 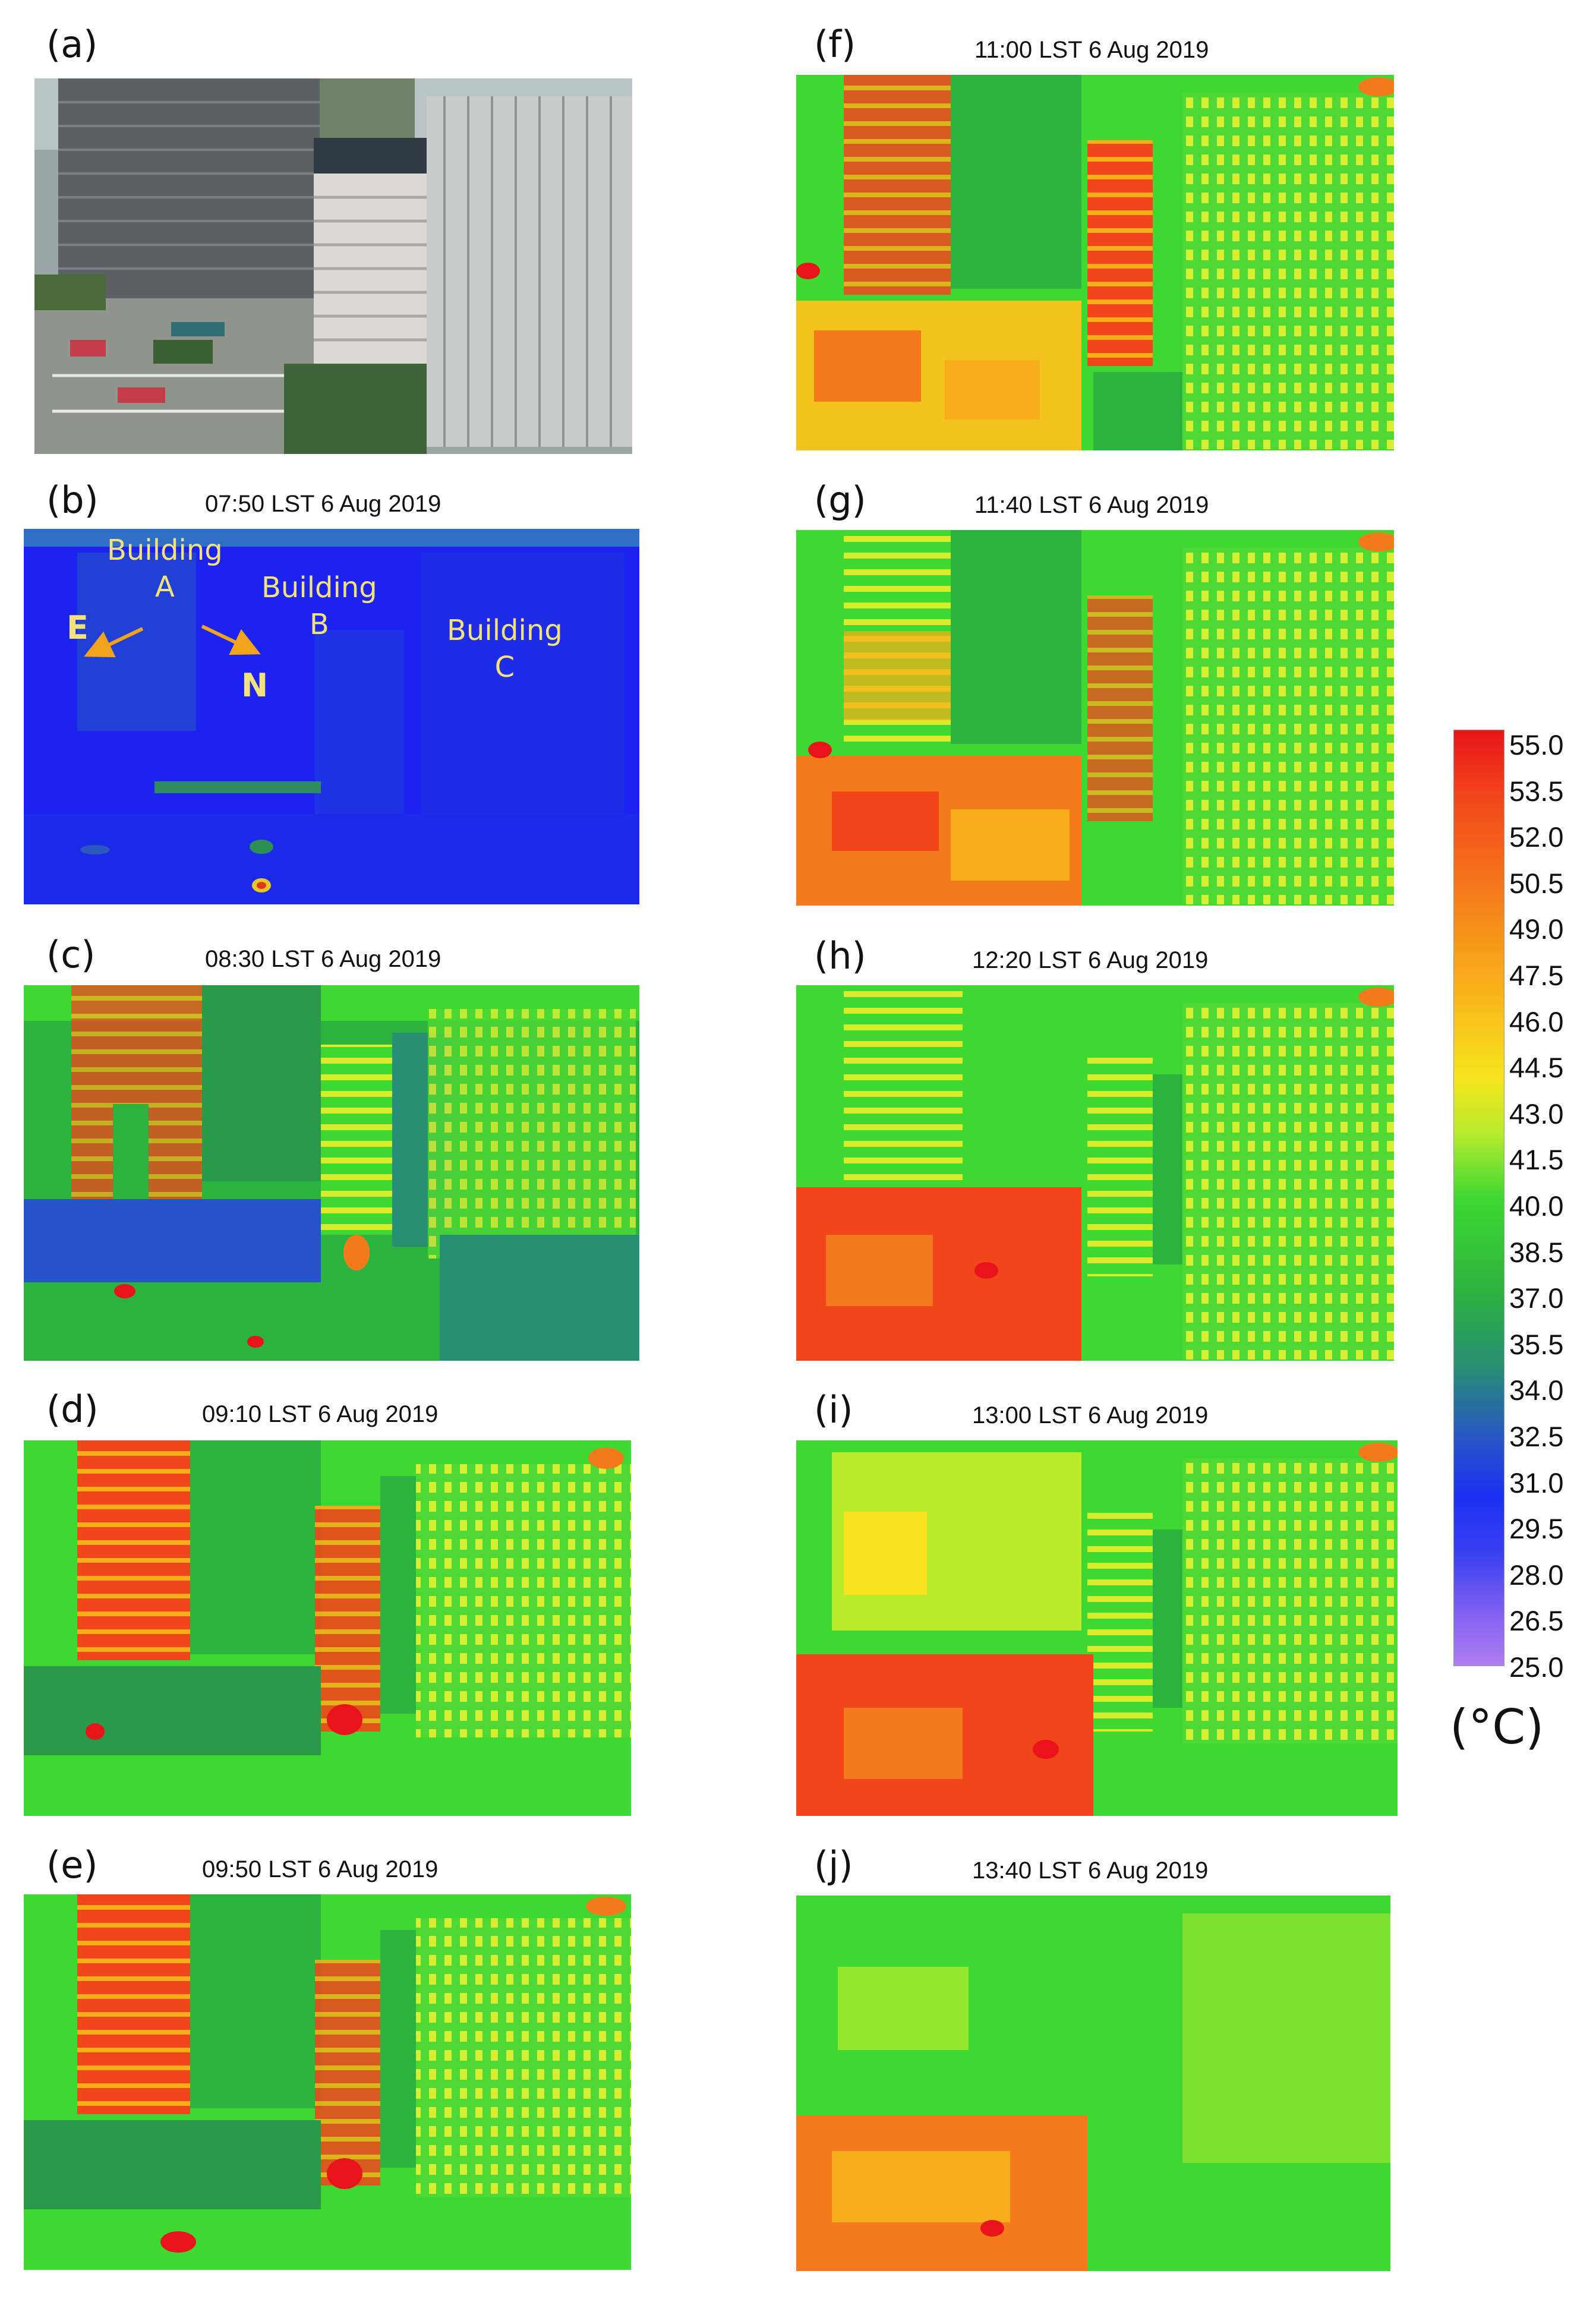 I want to click on panel-title: 07:50 LST 6 Aug 2019, so click(x=323, y=504).